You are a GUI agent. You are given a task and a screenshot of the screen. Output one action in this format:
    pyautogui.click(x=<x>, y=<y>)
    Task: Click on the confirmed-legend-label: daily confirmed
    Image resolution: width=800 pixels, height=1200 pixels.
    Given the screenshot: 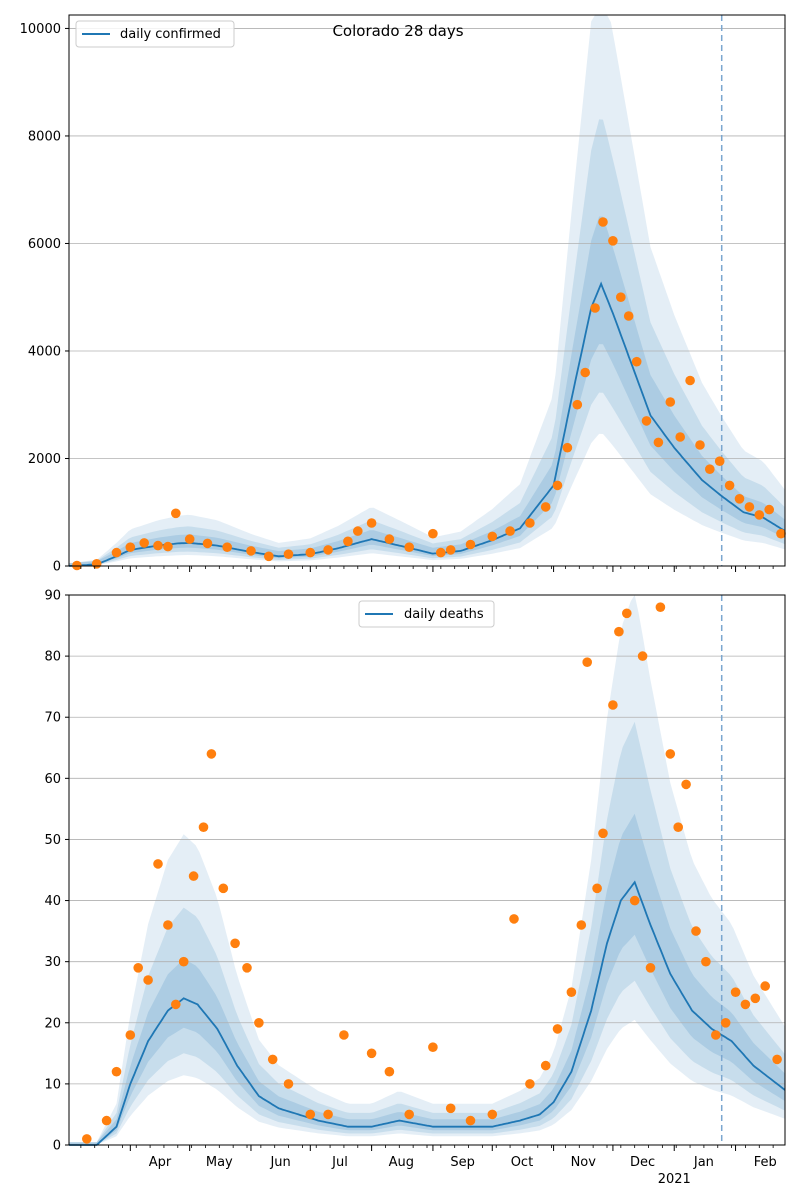 What is the action you would take?
    pyautogui.click(x=170, y=34)
    